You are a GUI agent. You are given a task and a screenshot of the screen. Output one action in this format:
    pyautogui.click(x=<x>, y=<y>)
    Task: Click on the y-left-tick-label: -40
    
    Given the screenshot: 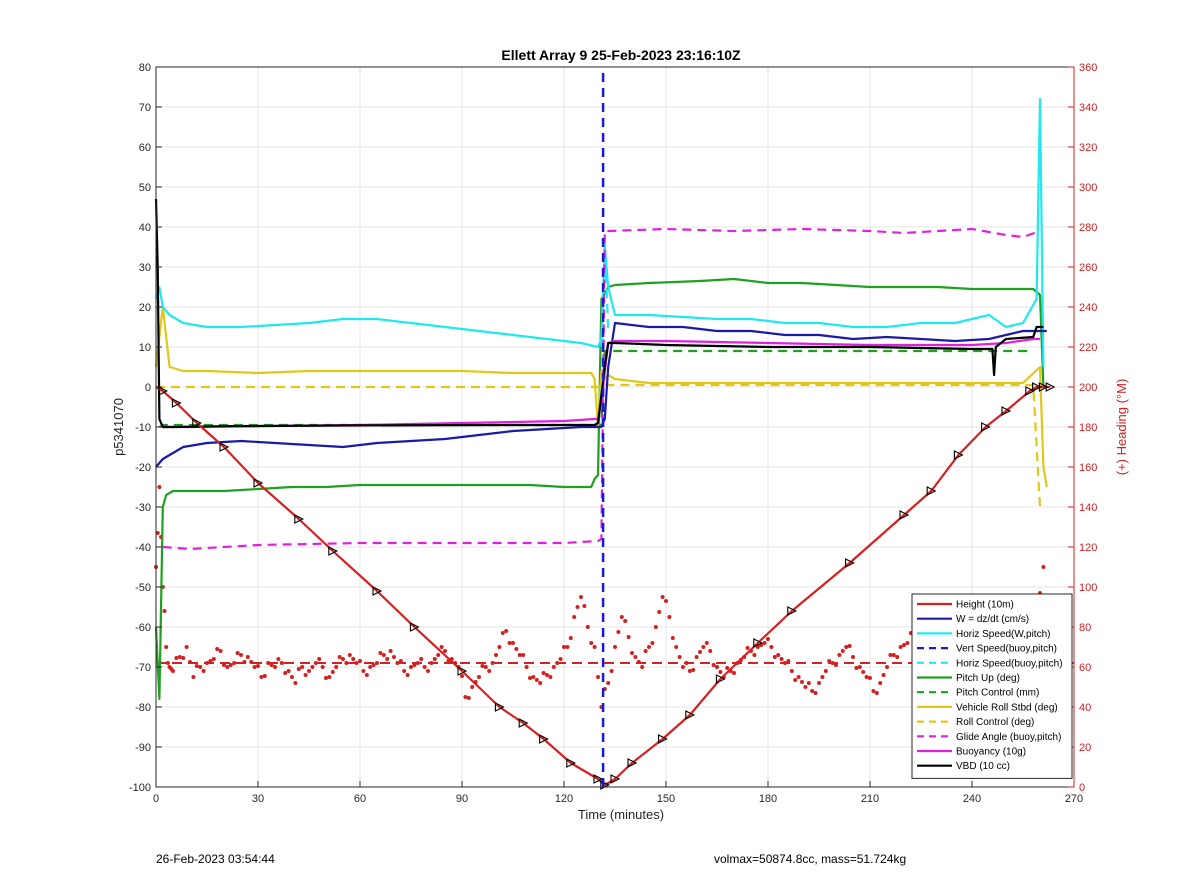 What is the action you would take?
    pyautogui.click(x=143, y=548)
    